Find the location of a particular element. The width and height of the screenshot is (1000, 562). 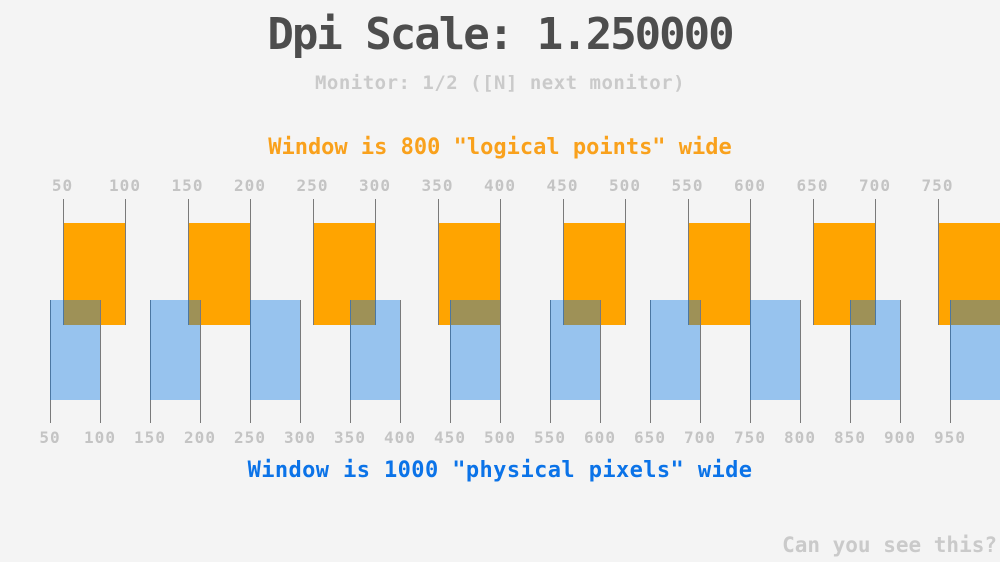

logical-tick-label: 600 is located at coordinates (750, 185).